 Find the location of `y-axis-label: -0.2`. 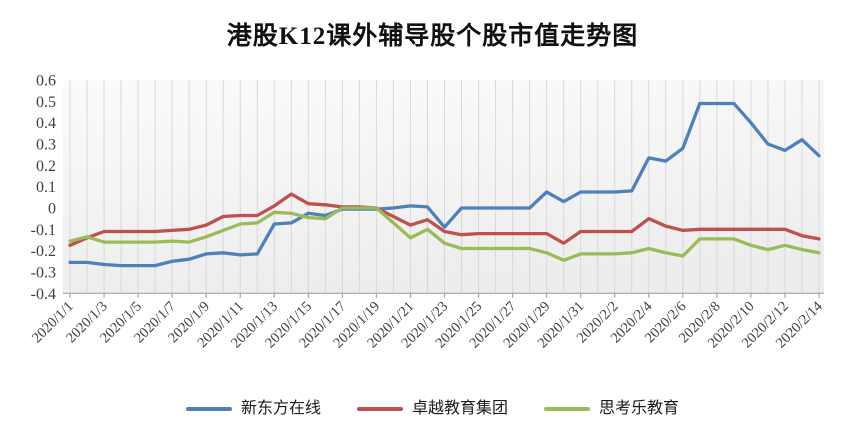

y-axis-label: -0.2 is located at coordinates (43, 251).